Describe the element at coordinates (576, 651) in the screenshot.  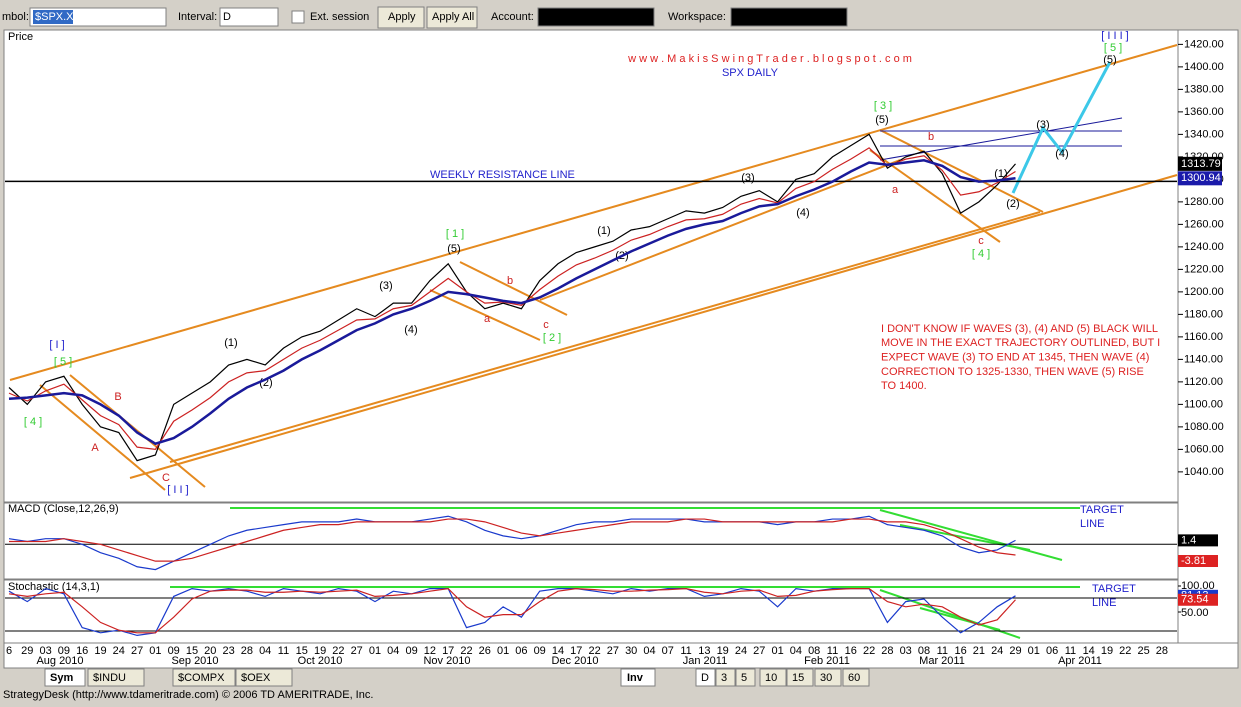
I see `x-tick-label: 17` at that location.